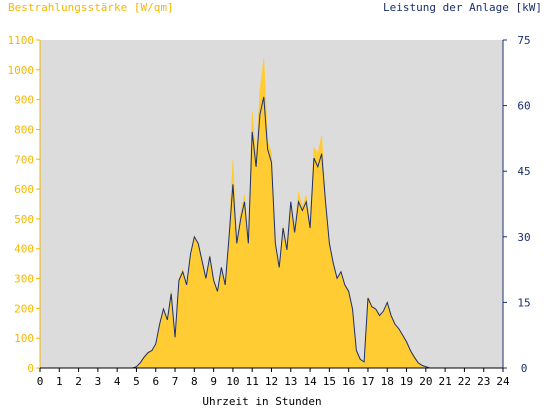  What do you see at coordinates (213, 381) in the screenshot?
I see `x-tick-label: 9` at bounding box center [213, 381].